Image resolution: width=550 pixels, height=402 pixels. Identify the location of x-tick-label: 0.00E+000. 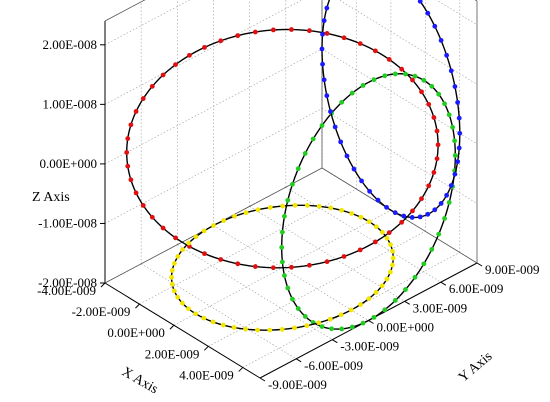
(136, 332).